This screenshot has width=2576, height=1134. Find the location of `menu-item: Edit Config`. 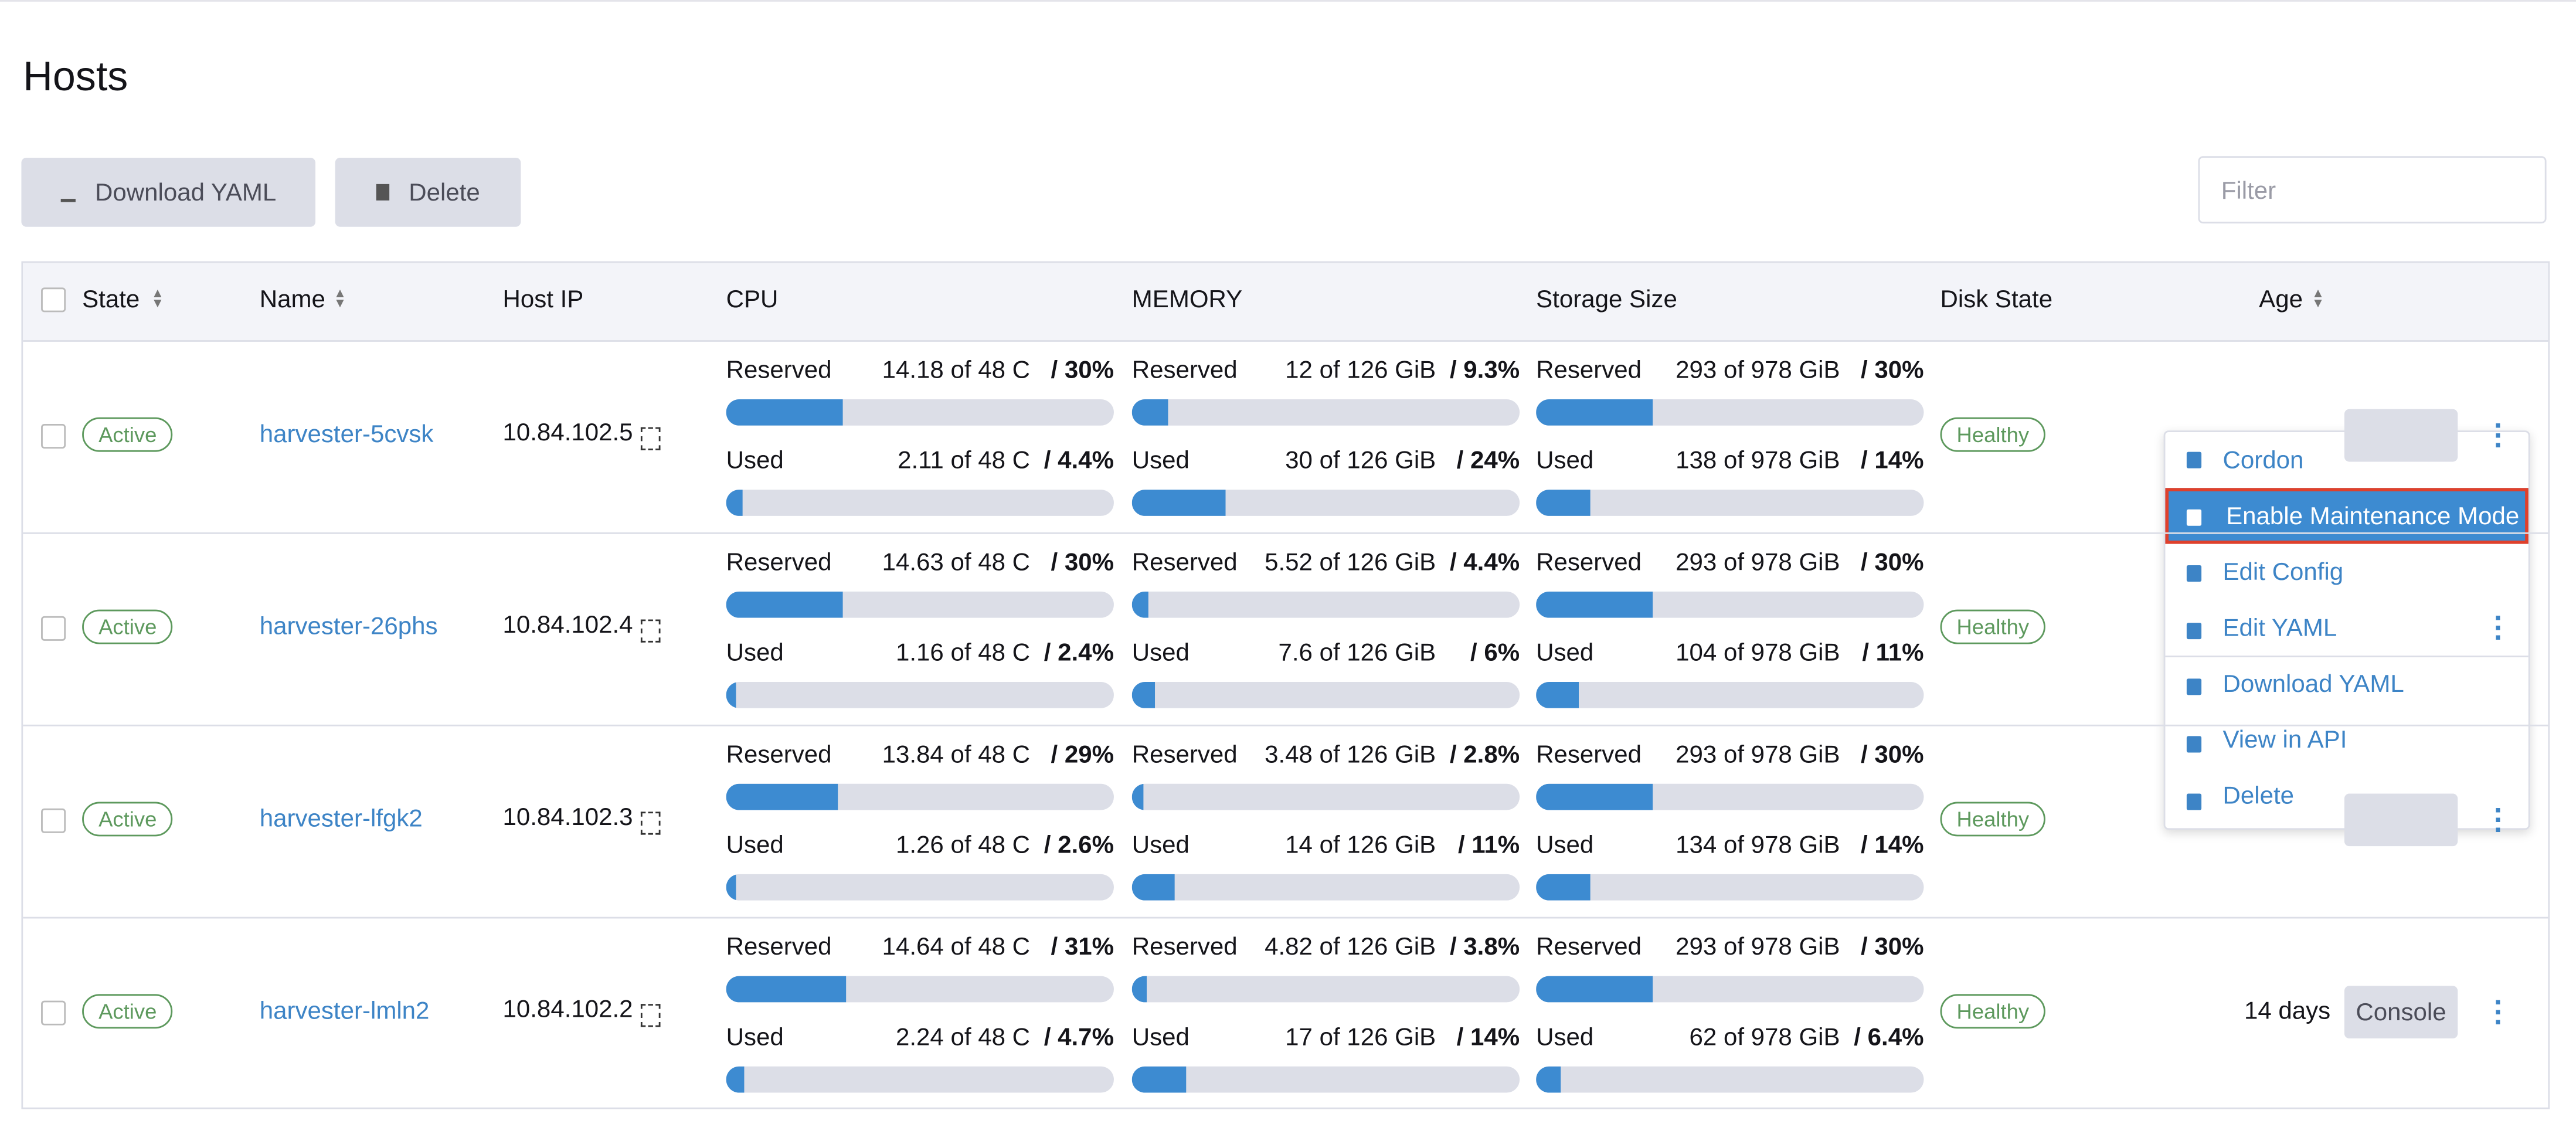

menu-item: Edit Config is located at coordinates (2283, 572).